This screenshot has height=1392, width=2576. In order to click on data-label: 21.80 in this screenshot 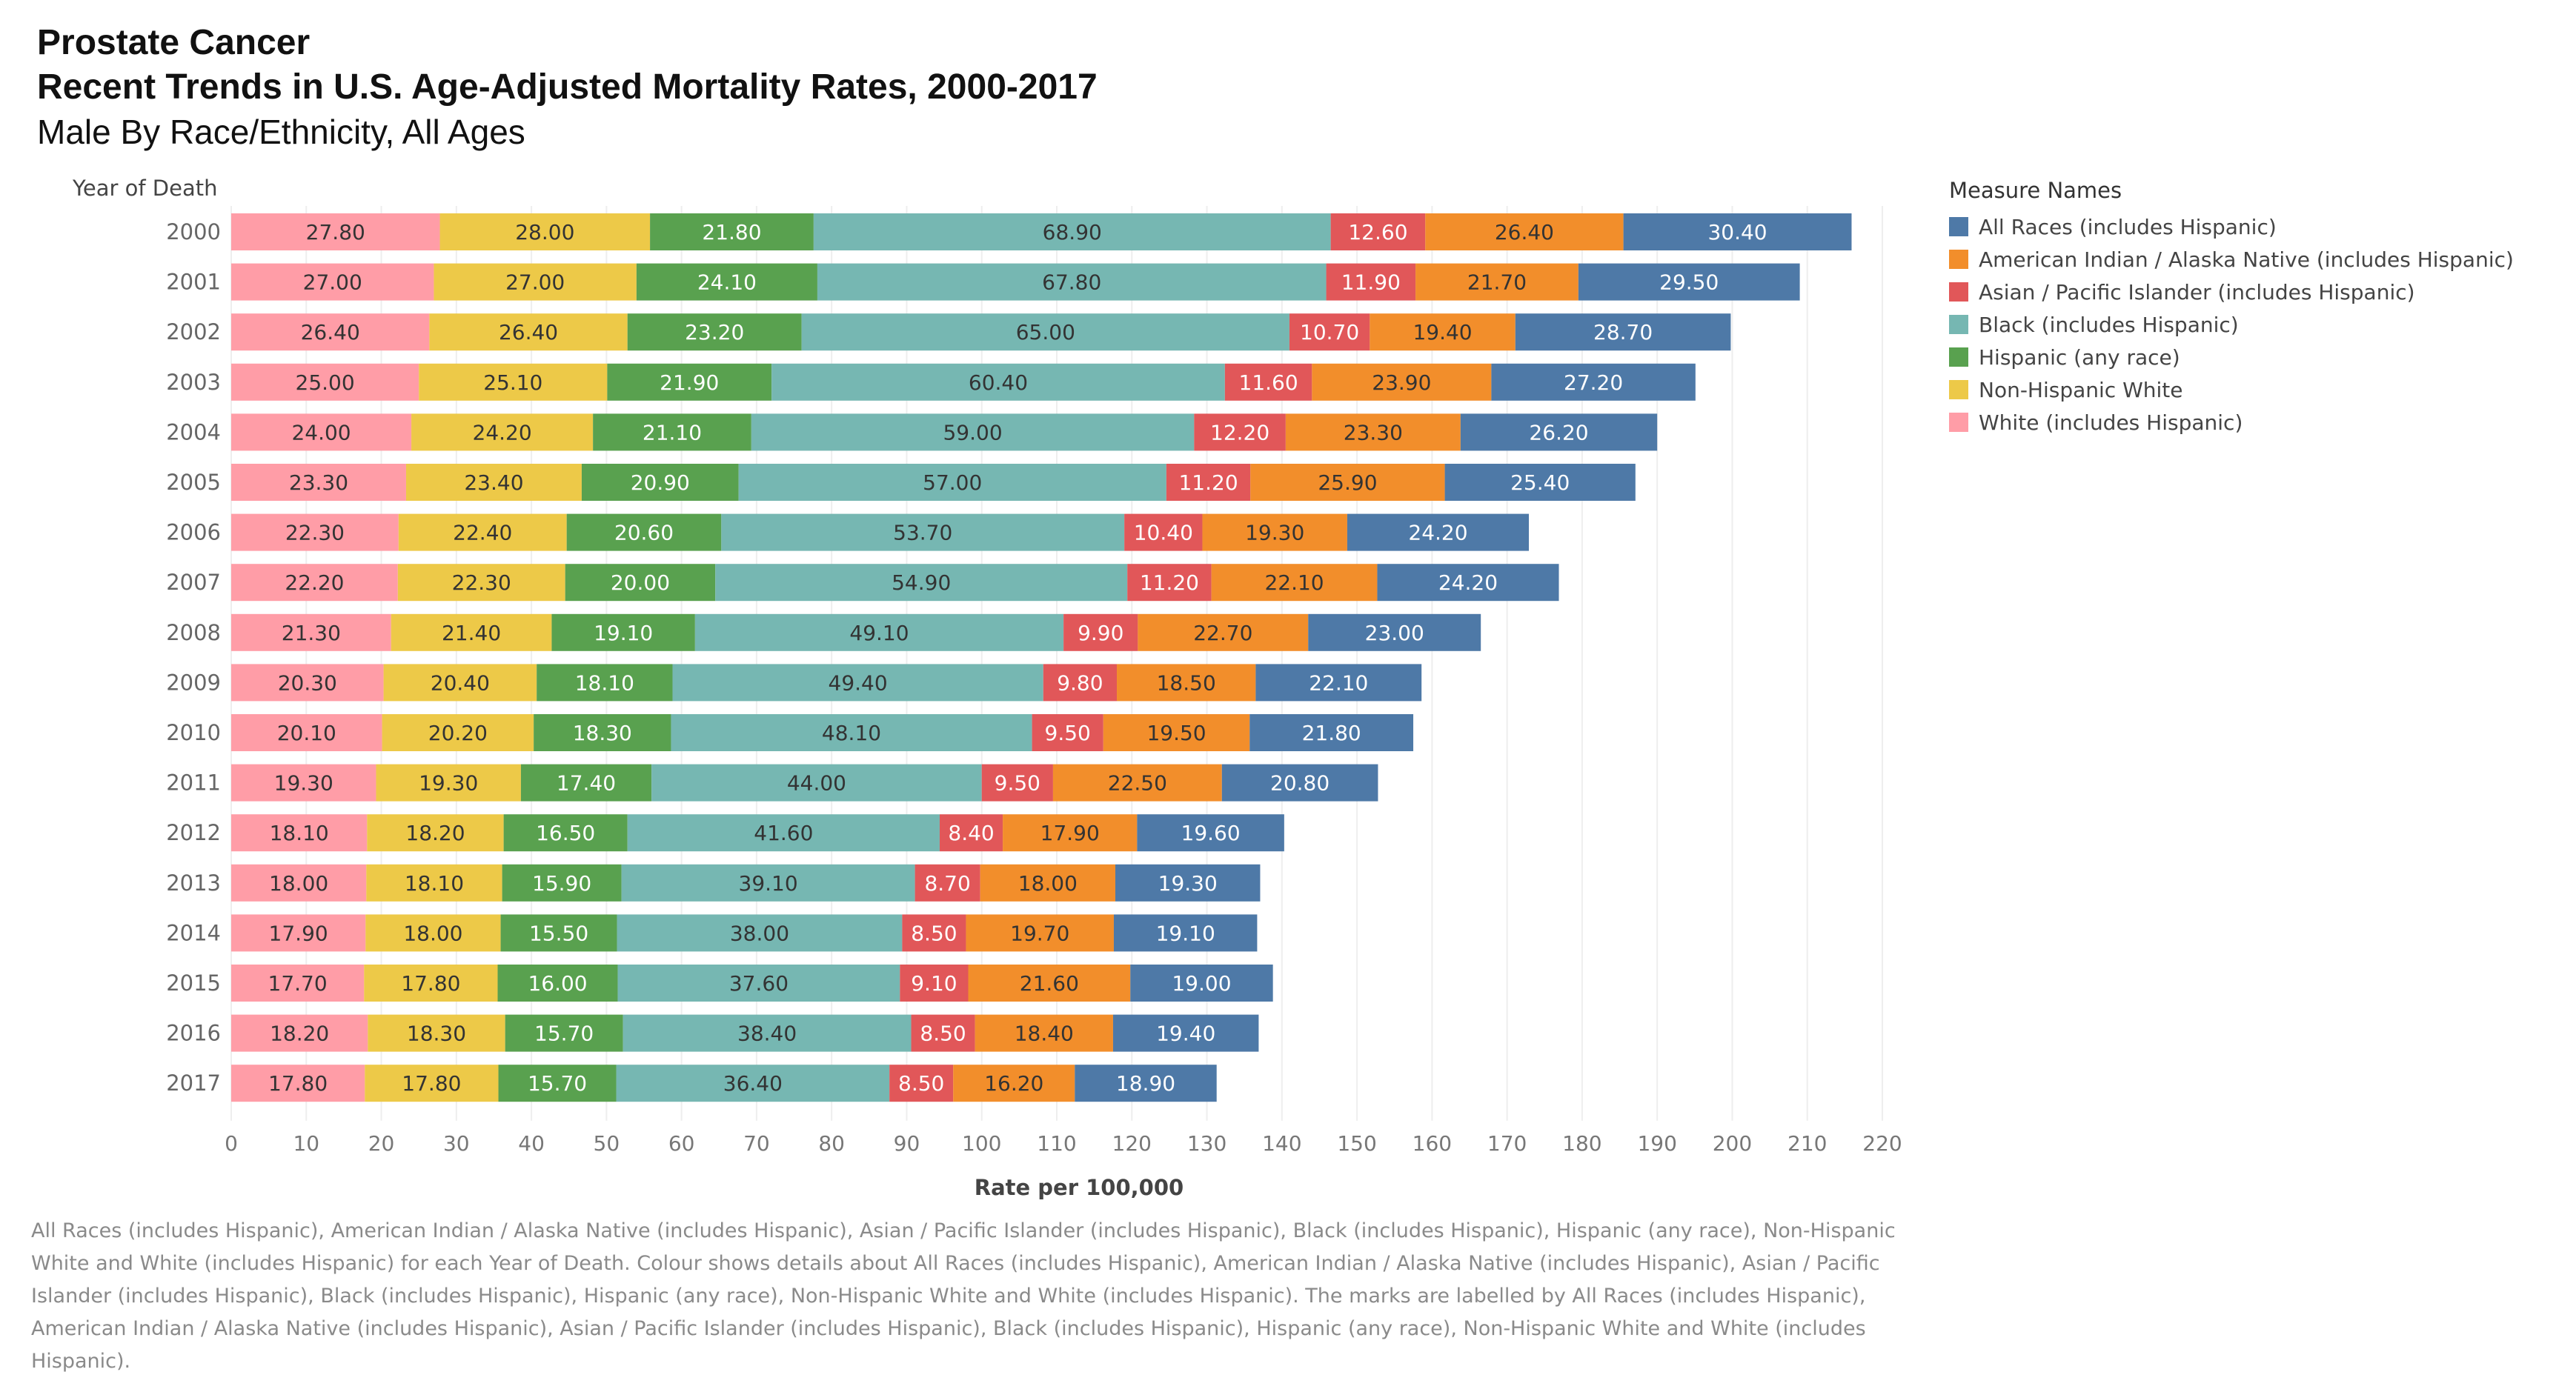, I will do `click(1331, 733)`.